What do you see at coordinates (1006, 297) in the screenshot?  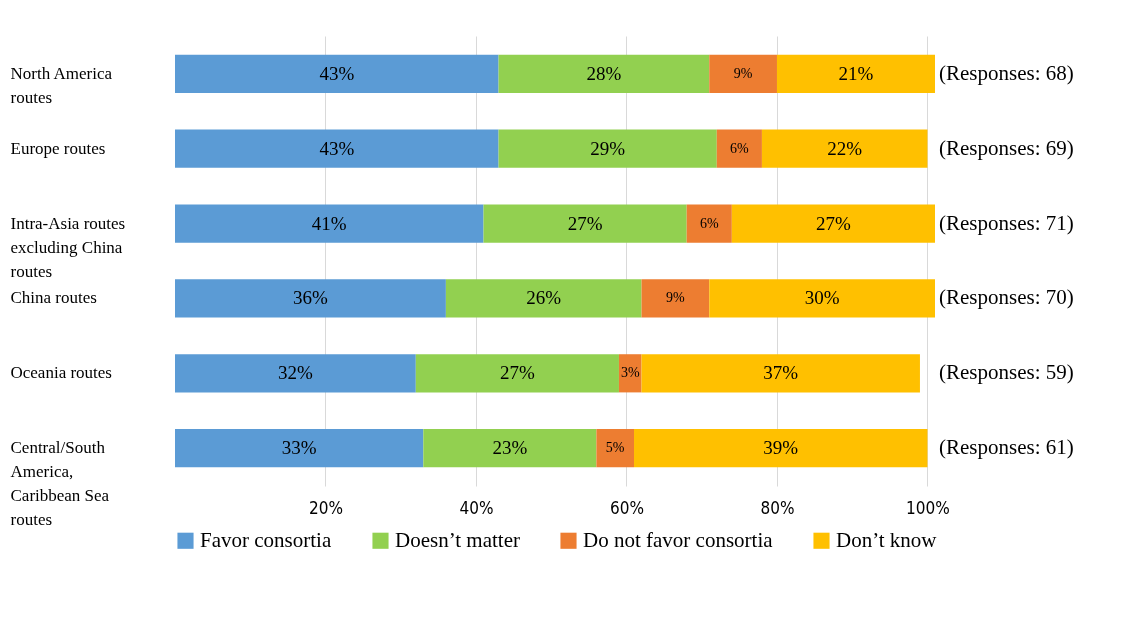 I see `text: (Responses: 70)` at bounding box center [1006, 297].